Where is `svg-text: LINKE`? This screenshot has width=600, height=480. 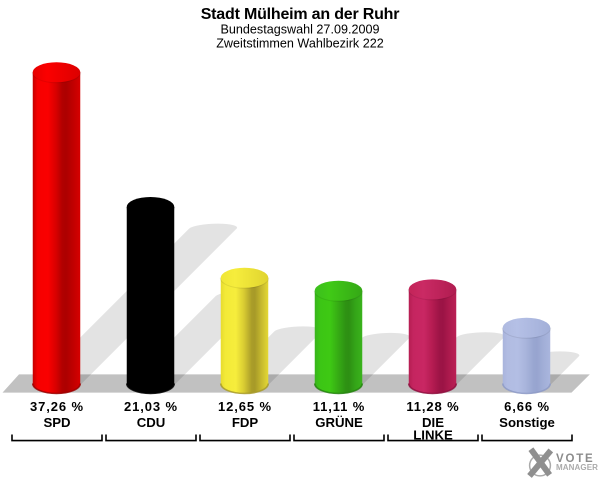
svg-text: LINKE is located at coordinates (433, 435).